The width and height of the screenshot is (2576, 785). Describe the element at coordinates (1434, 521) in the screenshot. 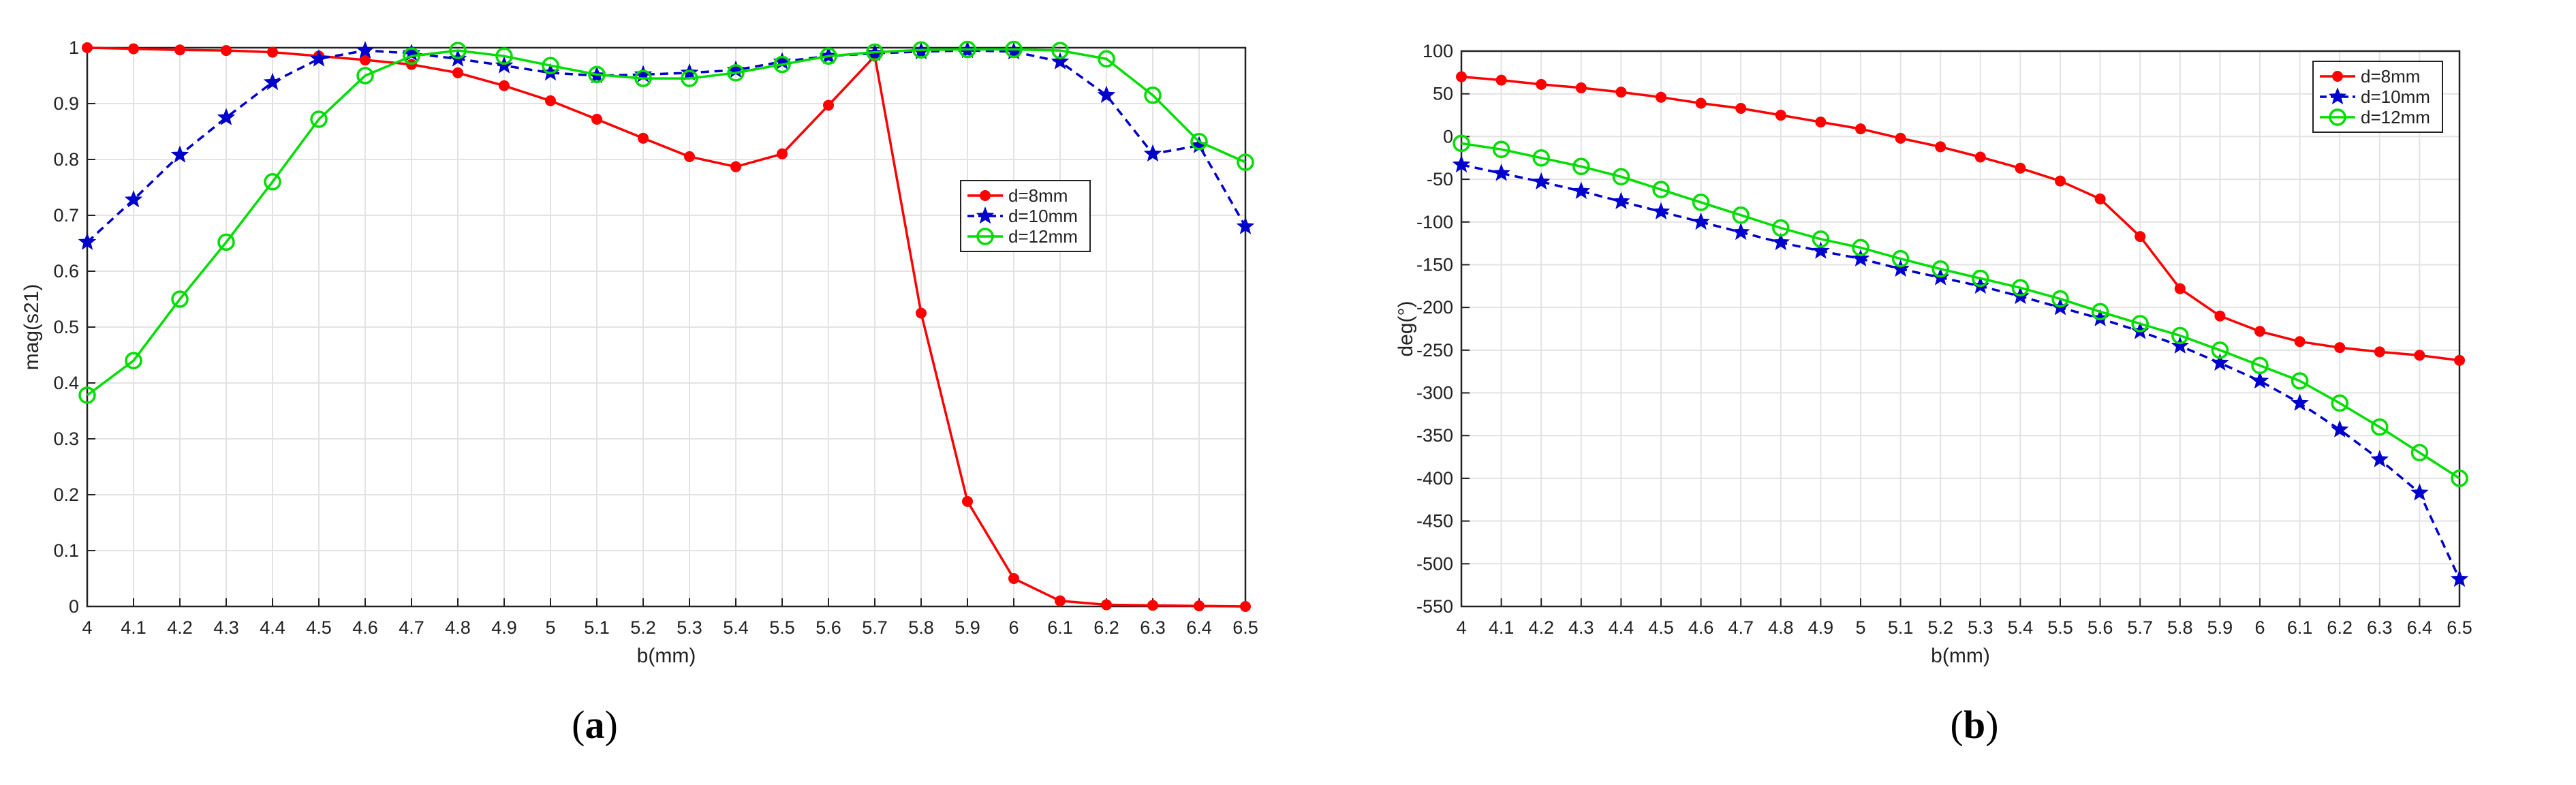

I see `y-tick-label: -450` at that location.